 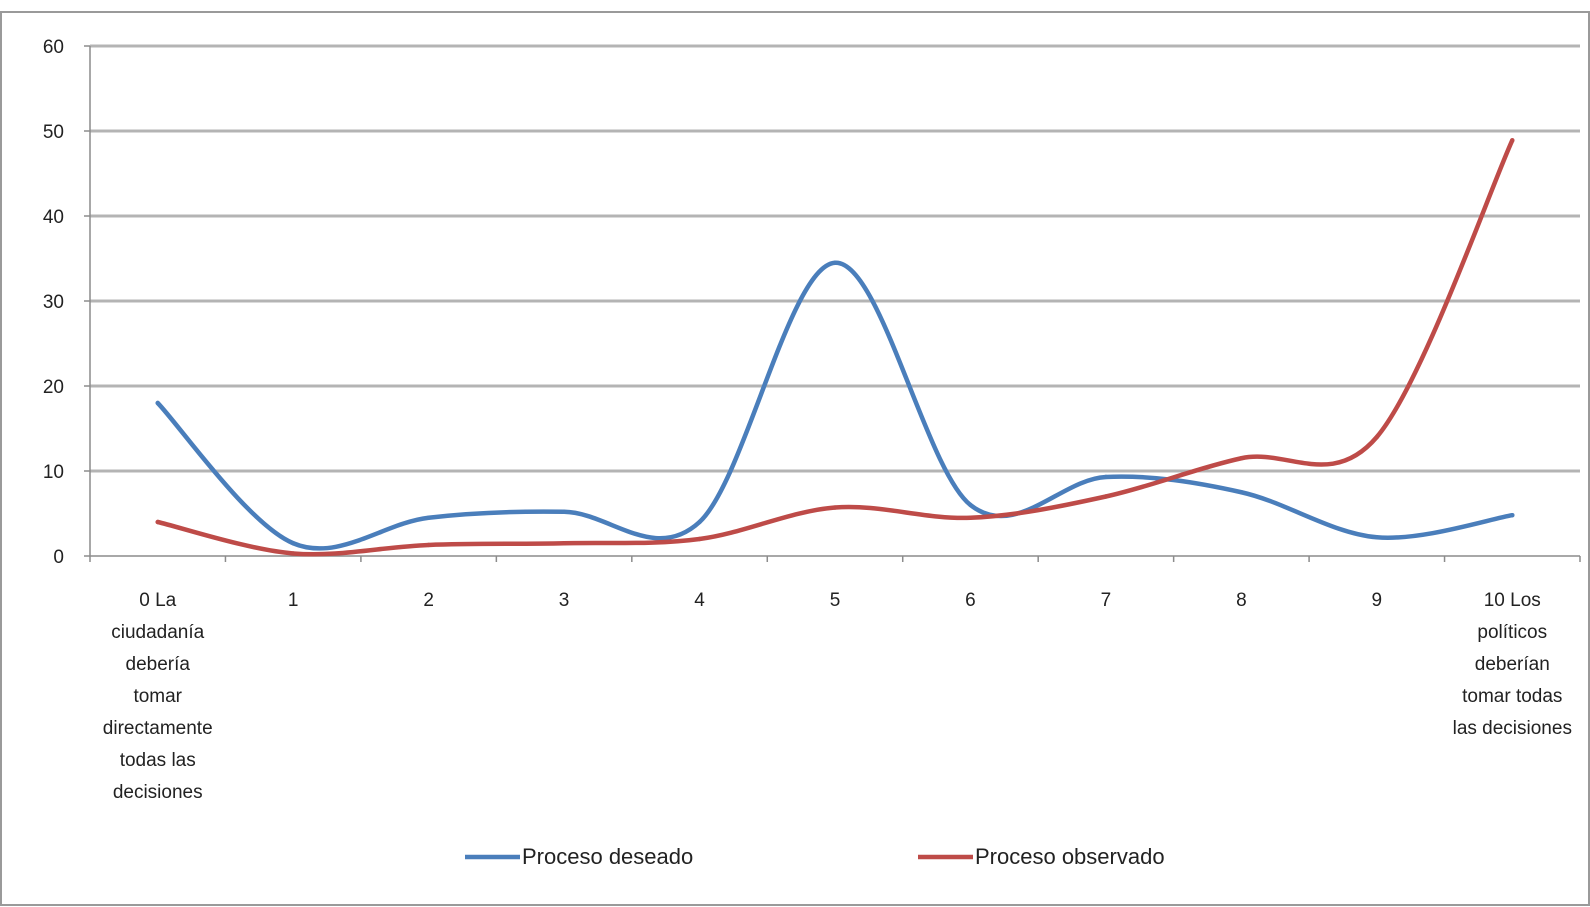 I want to click on x-tick-label: 1, so click(x=293, y=600).